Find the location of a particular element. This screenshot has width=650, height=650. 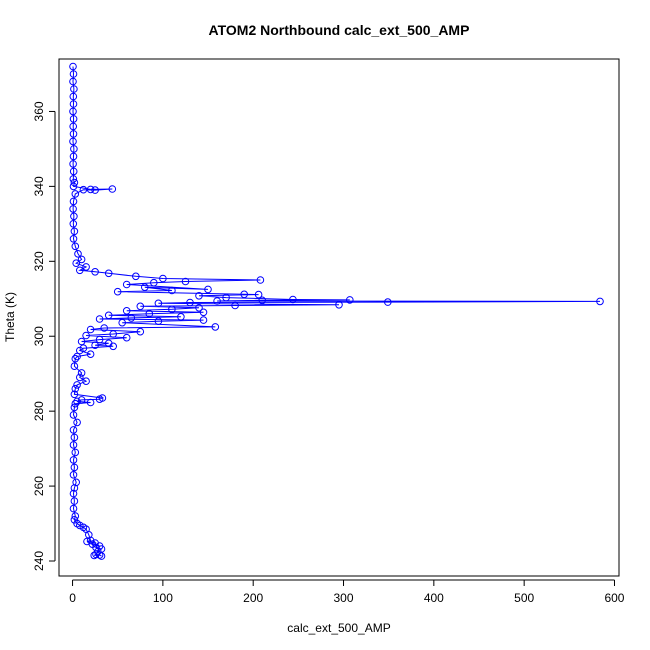

x-tick-label: 0 is located at coordinates (72, 598).